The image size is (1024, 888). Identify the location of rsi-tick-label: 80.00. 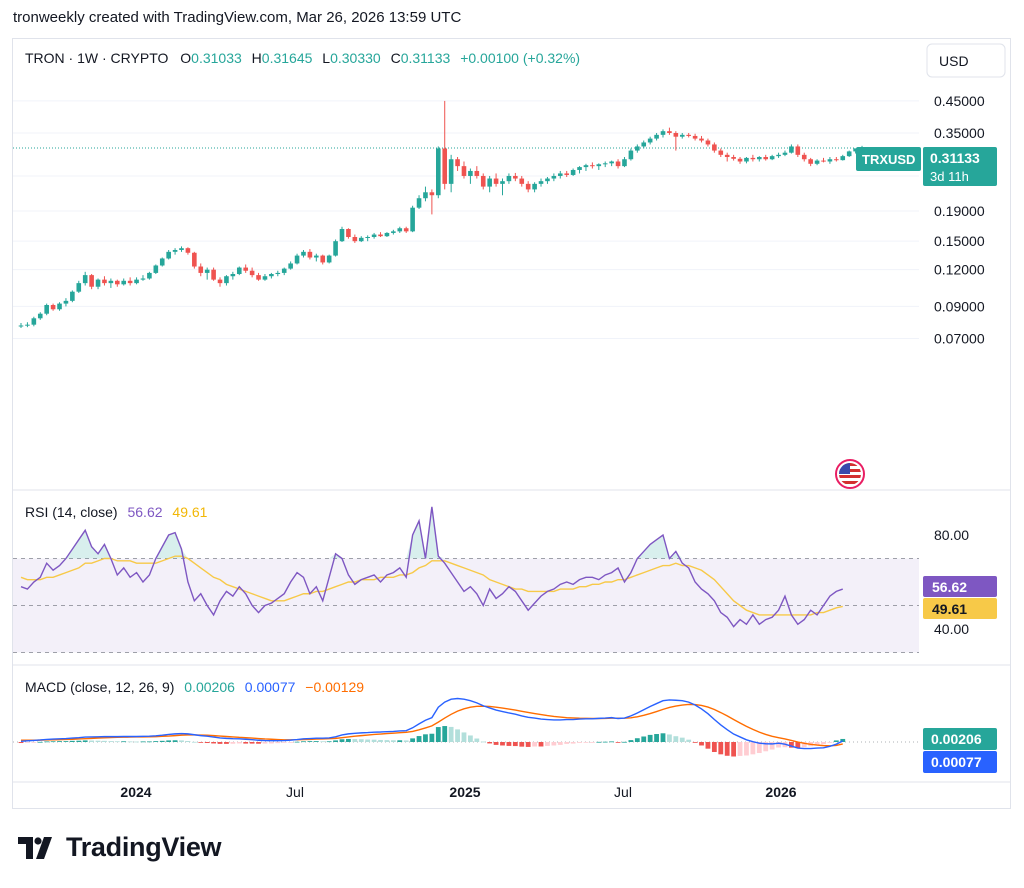
(951, 535).